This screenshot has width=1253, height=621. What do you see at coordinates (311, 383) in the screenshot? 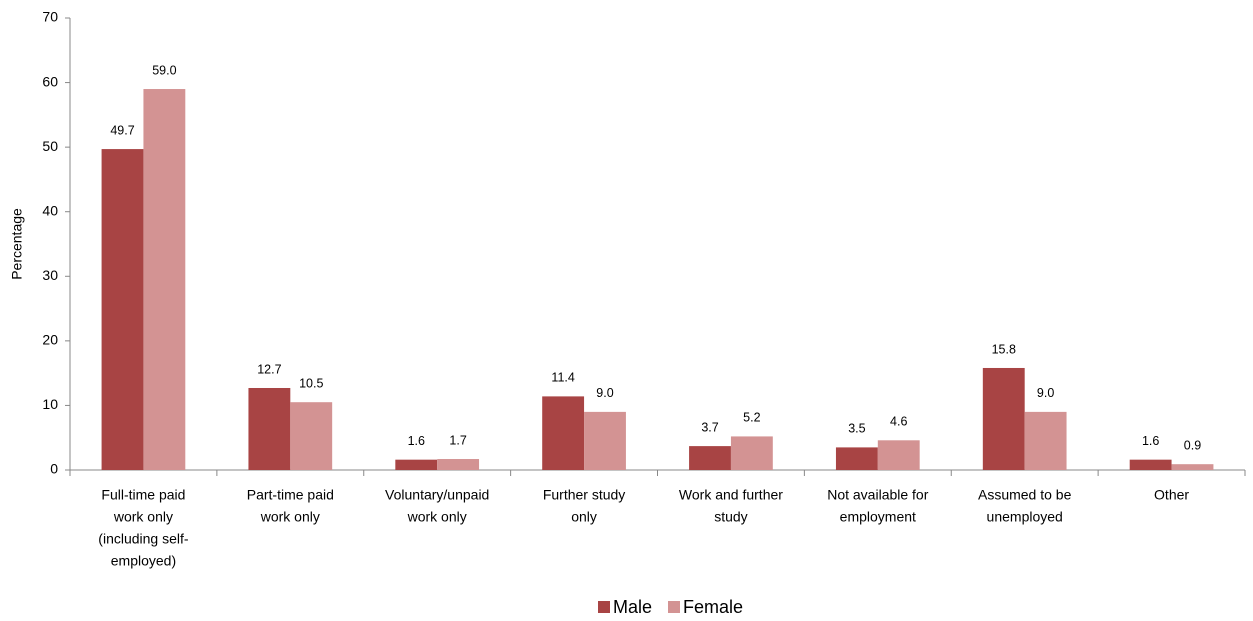
I see `data-label: 10.5` at bounding box center [311, 383].